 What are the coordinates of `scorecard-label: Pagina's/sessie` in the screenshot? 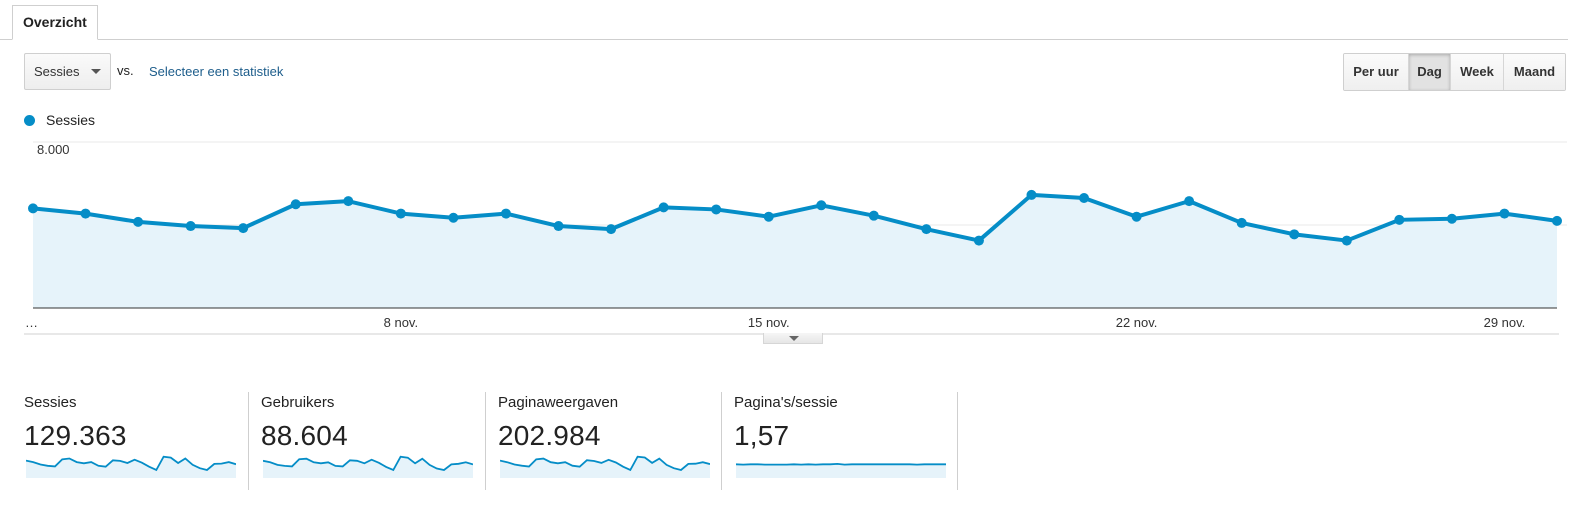 It's located at (786, 402).